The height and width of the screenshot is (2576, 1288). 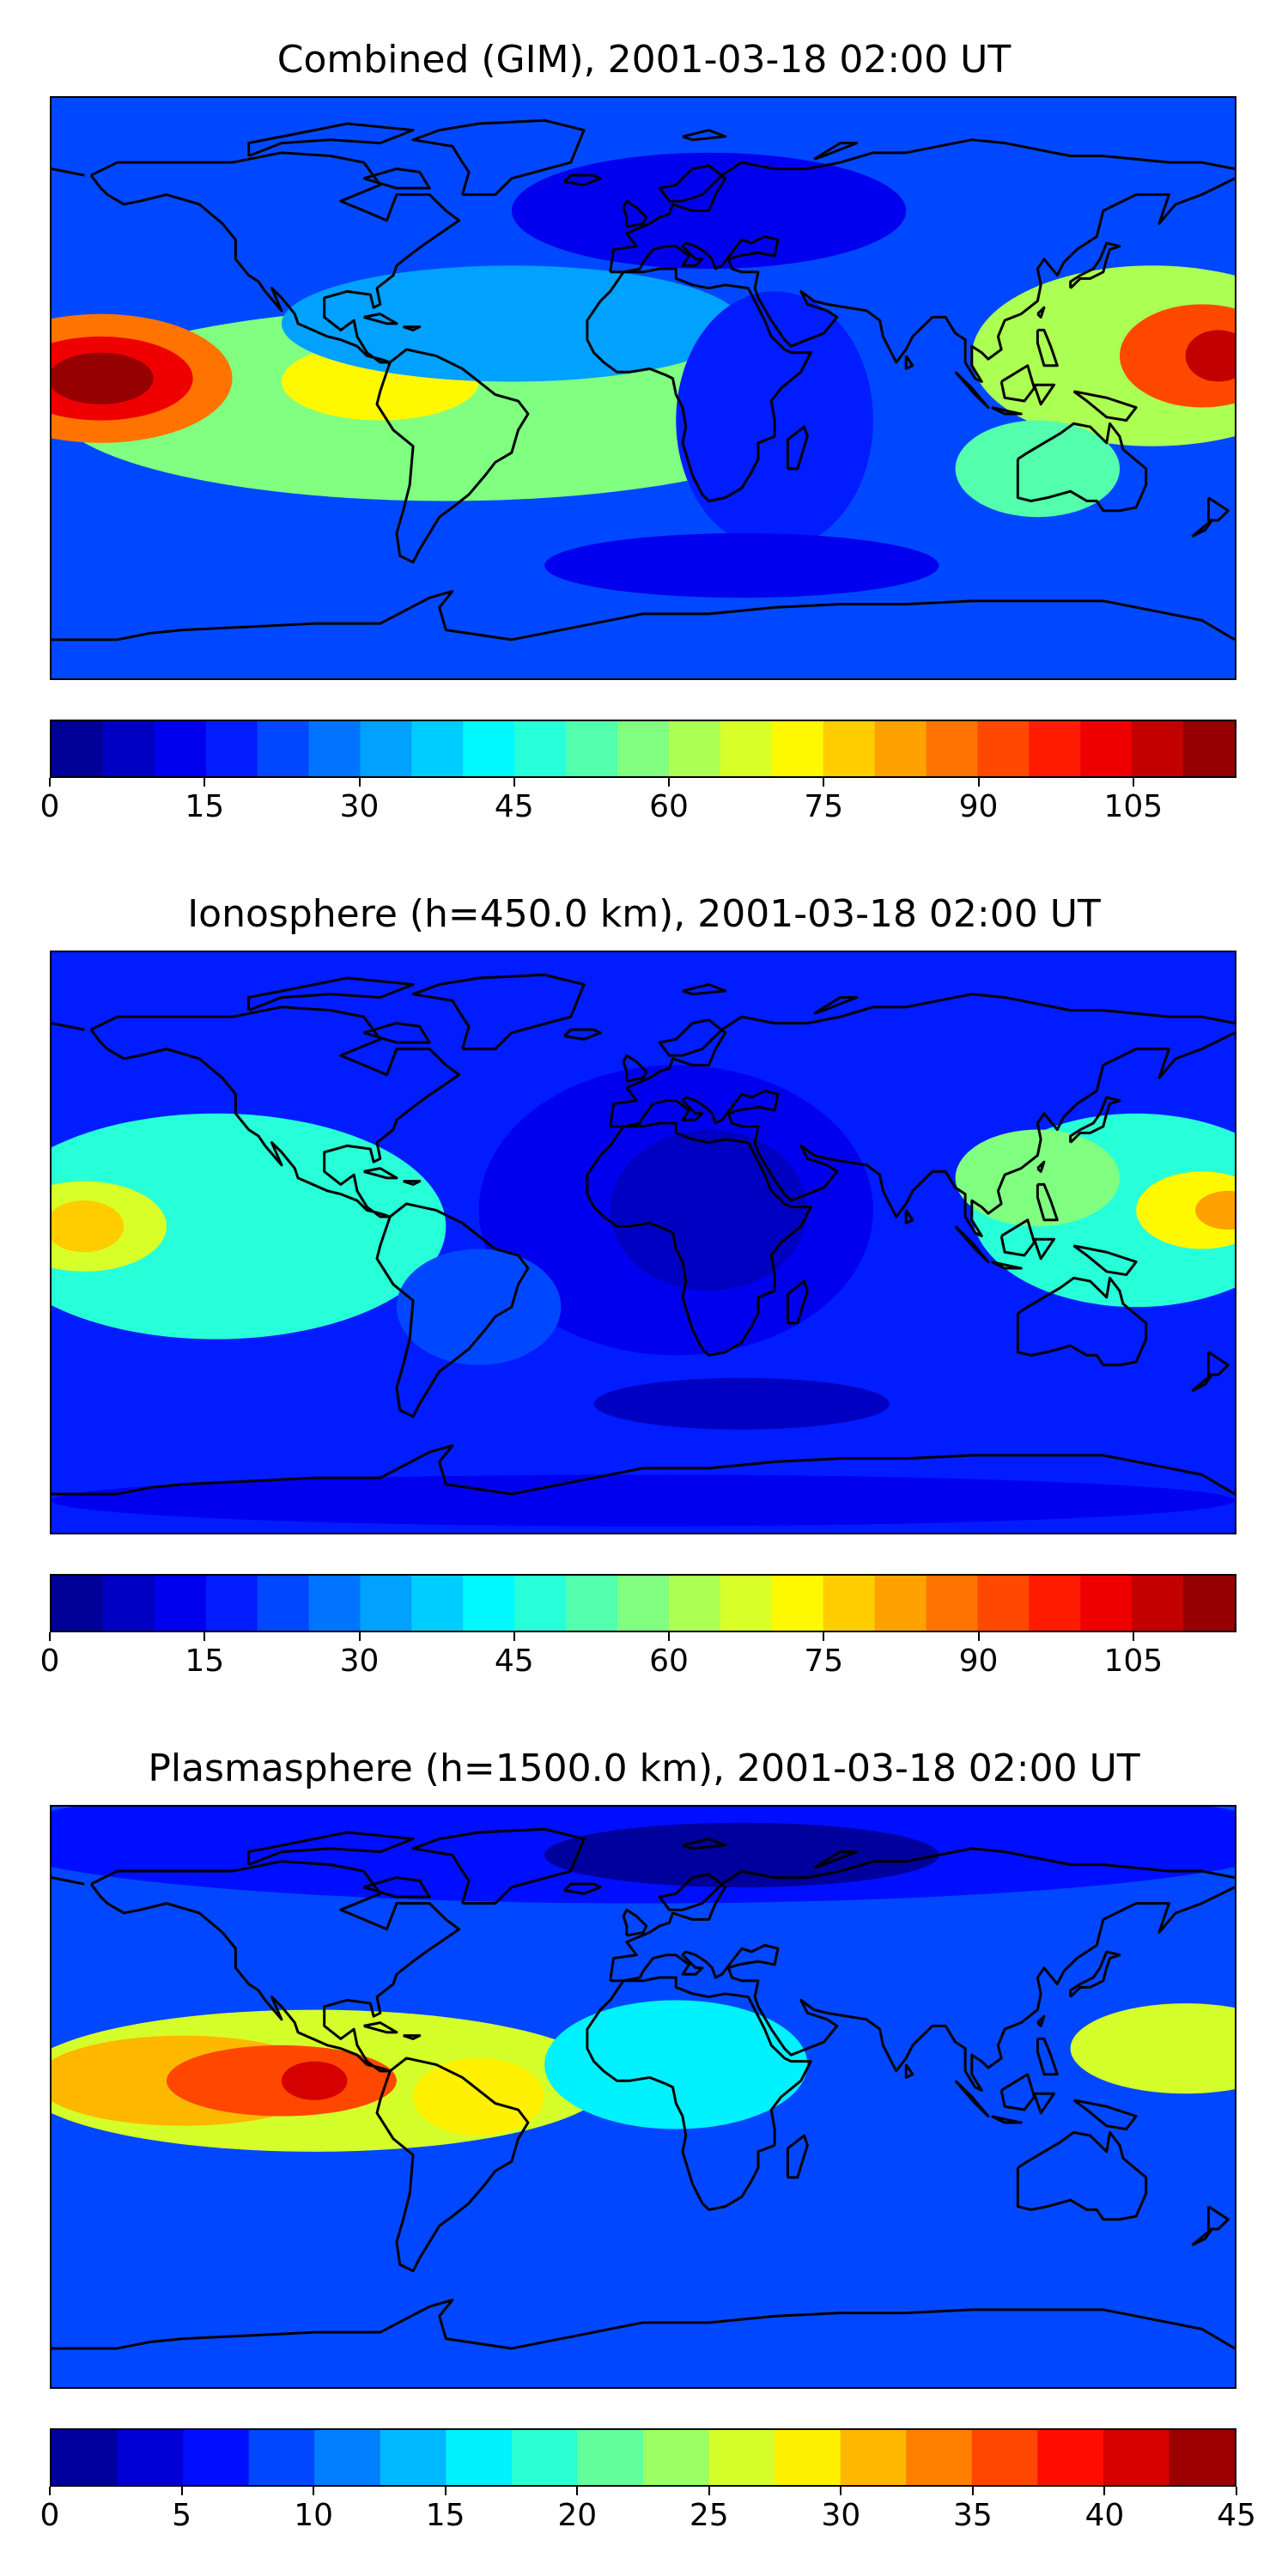 I want to click on colorbar-tick-label: 25, so click(x=709, y=2515).